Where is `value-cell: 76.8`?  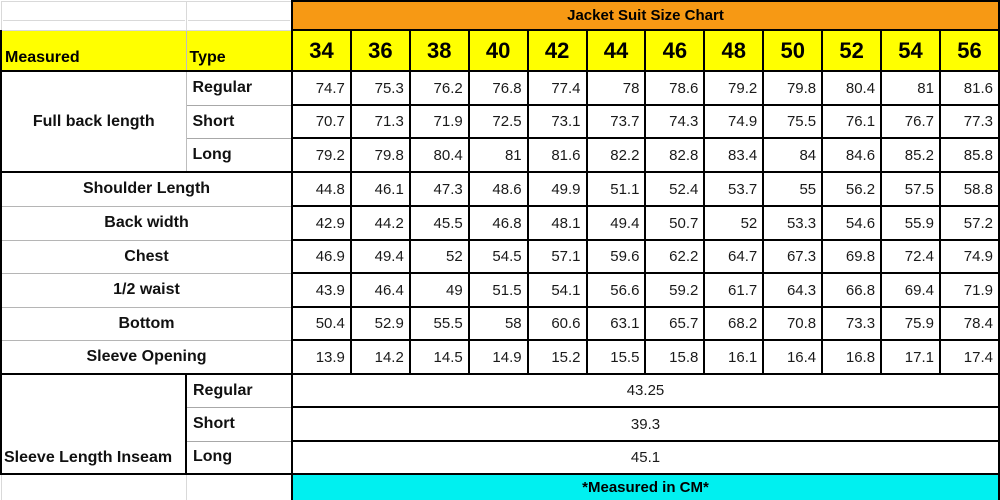
value-cell: 76.8 is located at coordinates (498, 88).